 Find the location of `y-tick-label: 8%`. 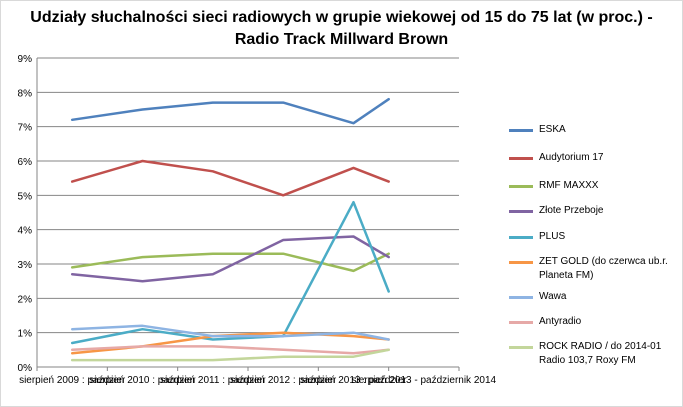

y-tick-label: 8% is located at coordinates (25, 93).